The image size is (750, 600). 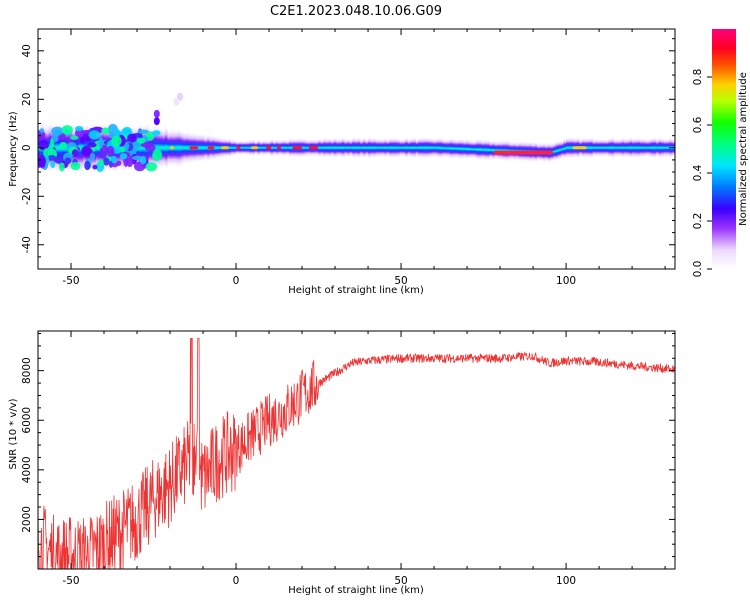 I want to click on snr-x-tick-label: 100, so click(x=566, y=581).